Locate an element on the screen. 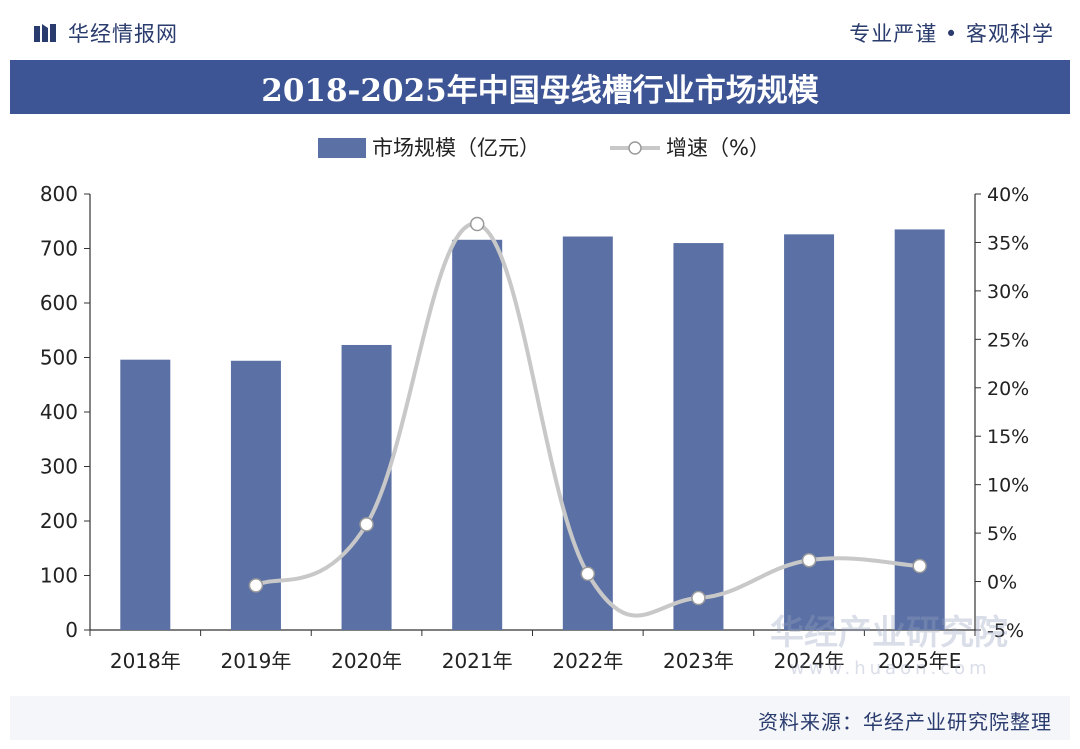 The image size is (1080, 749). y-right-tick-label: 0% is located at coordinates (1002, 583).